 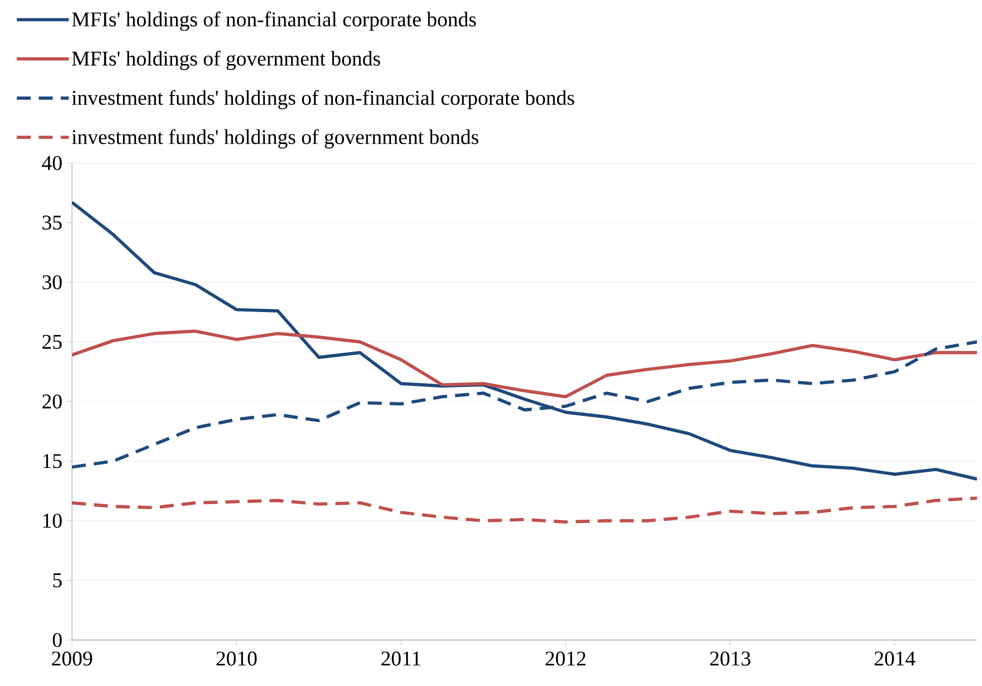 I want to click on legend-label: investment funds' holdings of government bonds, so click(x=275, y=138).